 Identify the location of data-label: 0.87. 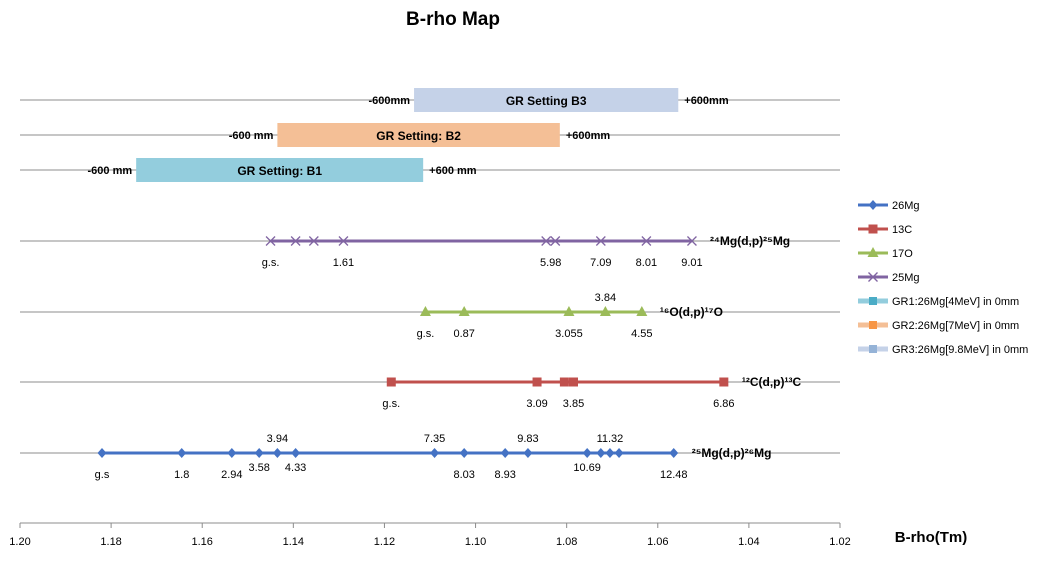
(463, 334).